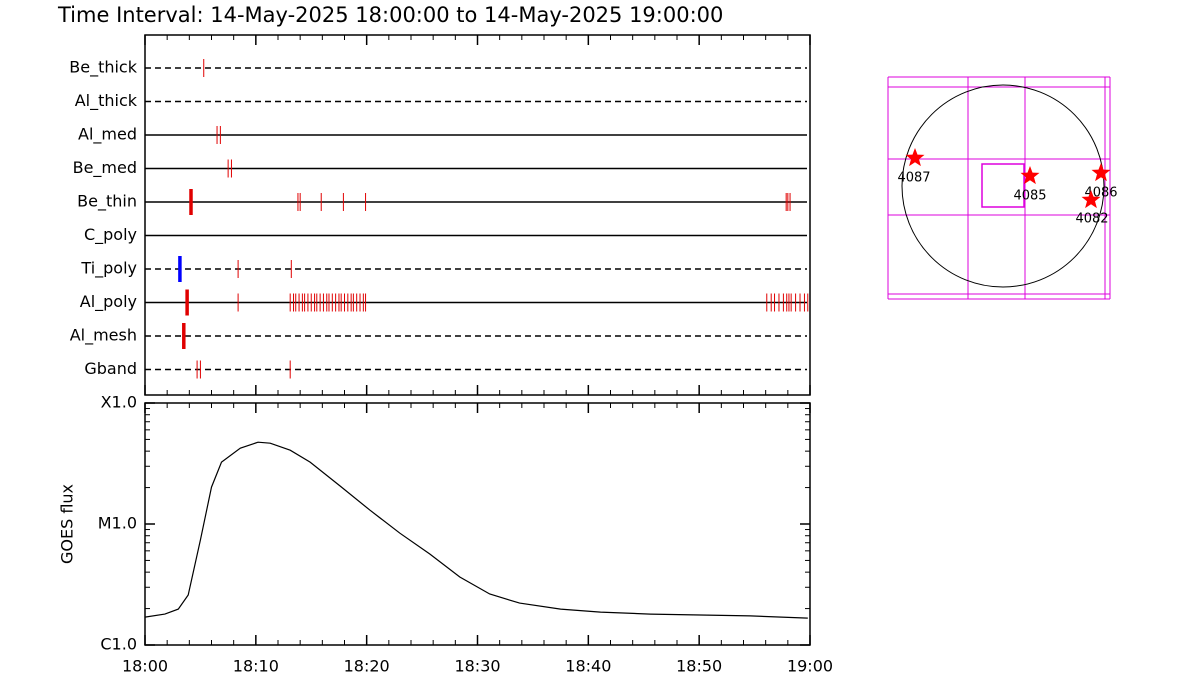 Image resolution: width=1200 pixels, height=700 pixels. I want to click on row-label: Al_mesh, so click(103, 336).